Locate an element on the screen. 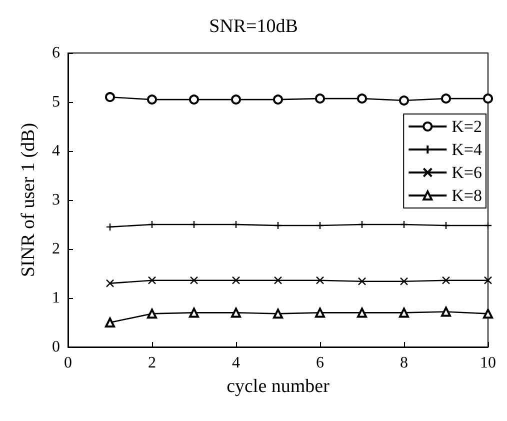 This screenshot has width=507, height=421. y-tick-label: 4 is located at coordinates (56, 151).